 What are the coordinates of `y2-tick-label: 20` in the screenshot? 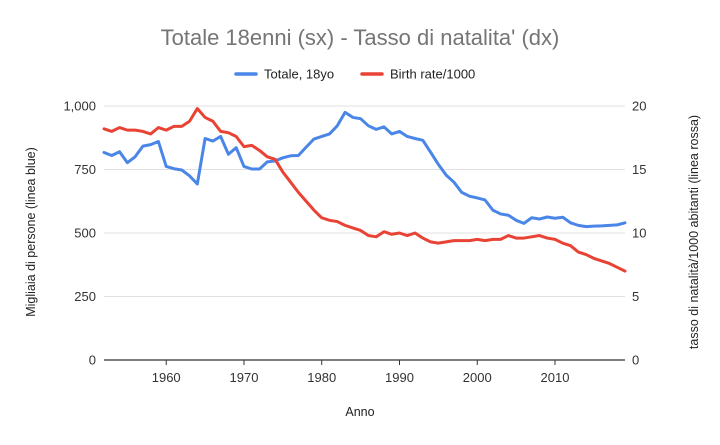 It's located at (639, 106).